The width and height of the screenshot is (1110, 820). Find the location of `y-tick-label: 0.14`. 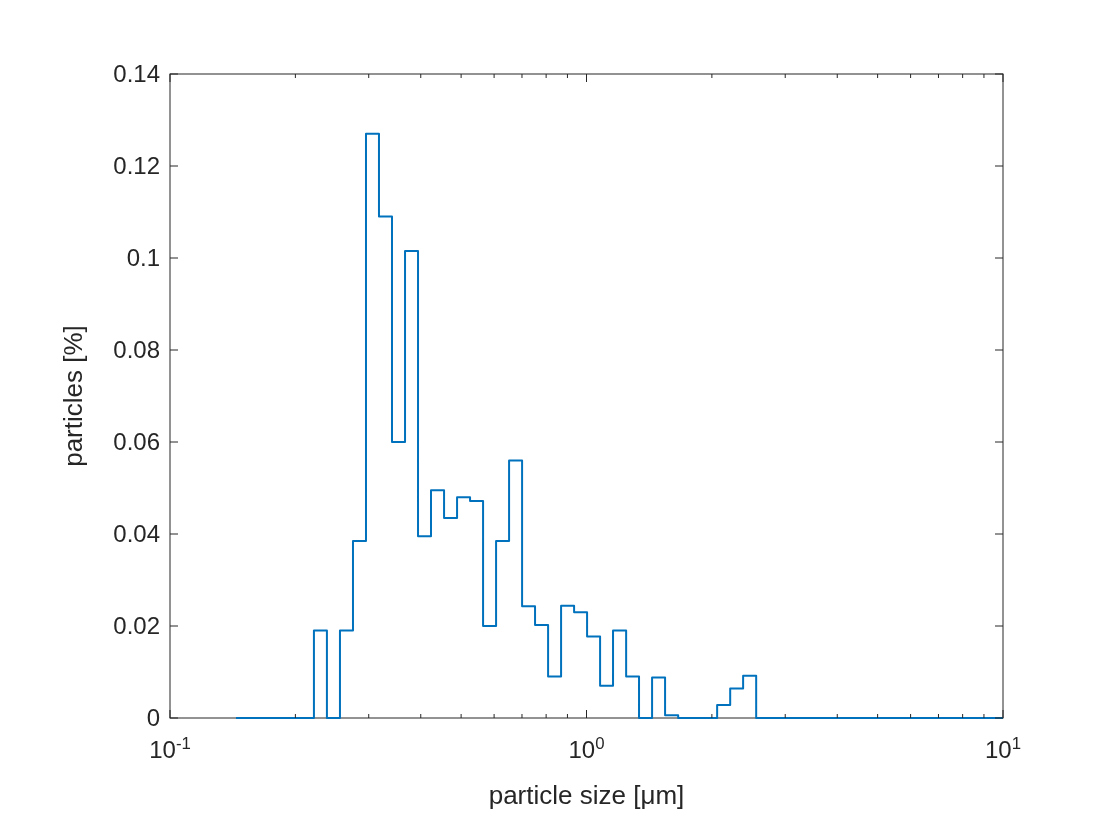

y-tick-label: 0.14 is located at coordinates (136, 73).